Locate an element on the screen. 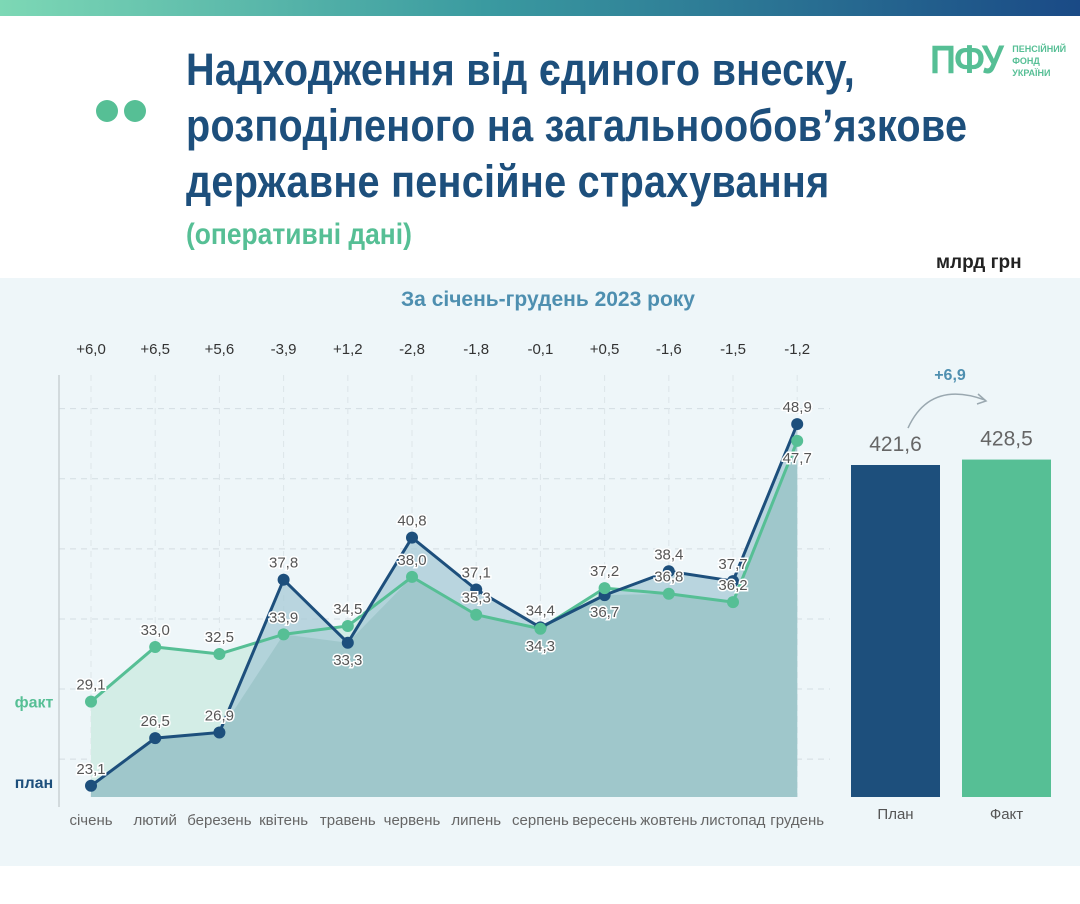 The height and width of the screenshot is (904, 1080). x-tick-label: вересень is located at coordinates (604, 820).